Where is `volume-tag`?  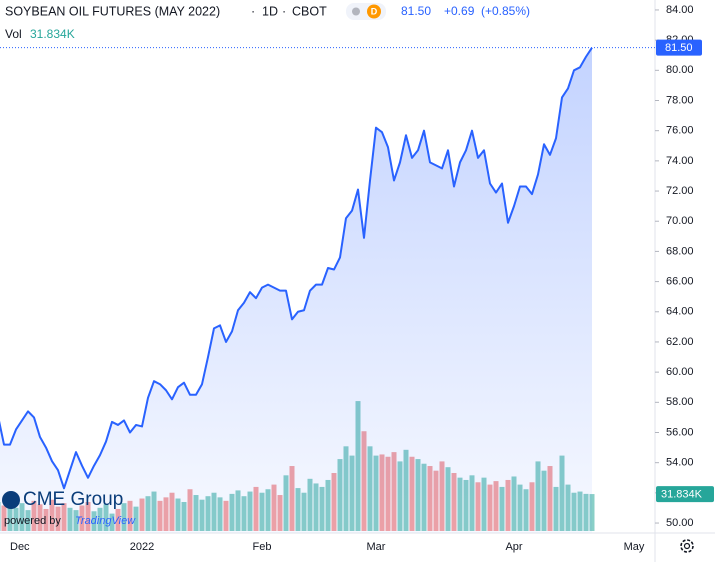 volume-tag is located at coordinates (685, 494).